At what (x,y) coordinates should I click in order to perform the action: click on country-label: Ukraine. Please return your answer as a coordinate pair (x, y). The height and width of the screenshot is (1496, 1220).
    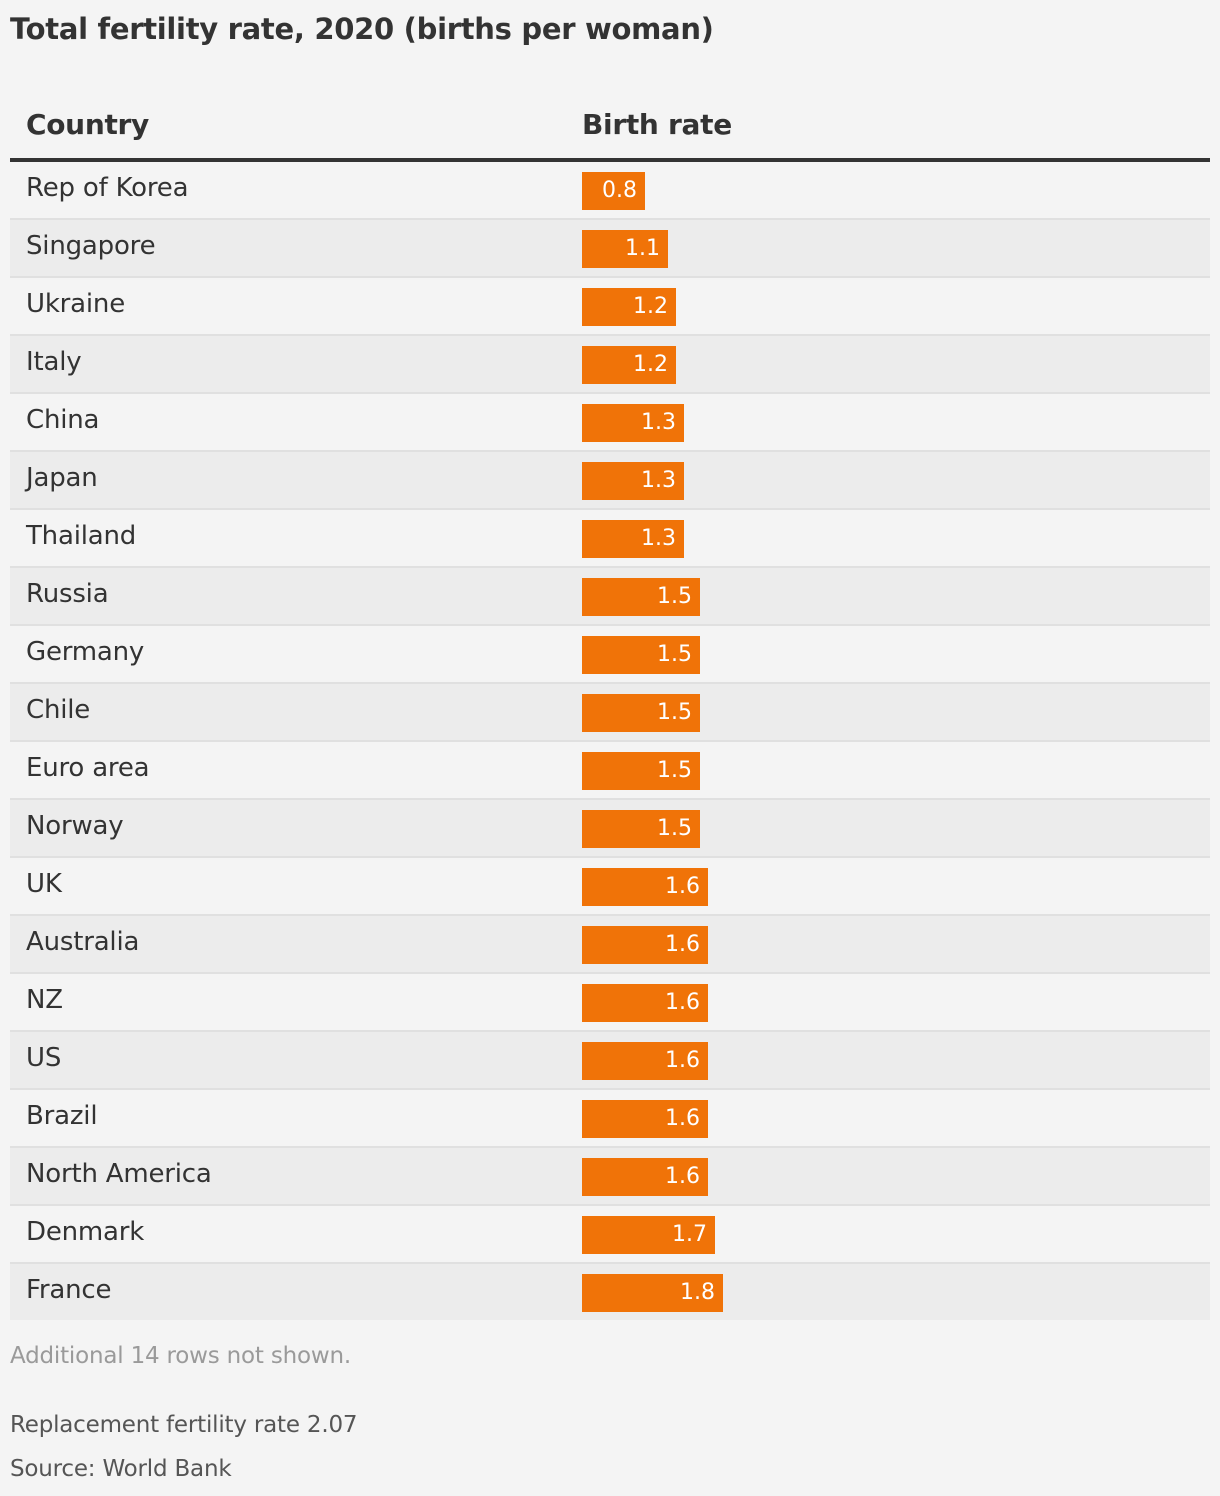
    Looking at the image, I should click on (76, 304).